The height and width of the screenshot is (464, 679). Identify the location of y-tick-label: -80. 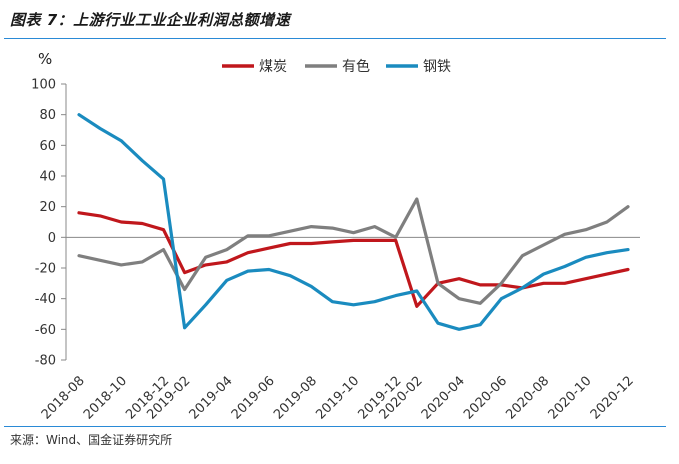
(45, 361).